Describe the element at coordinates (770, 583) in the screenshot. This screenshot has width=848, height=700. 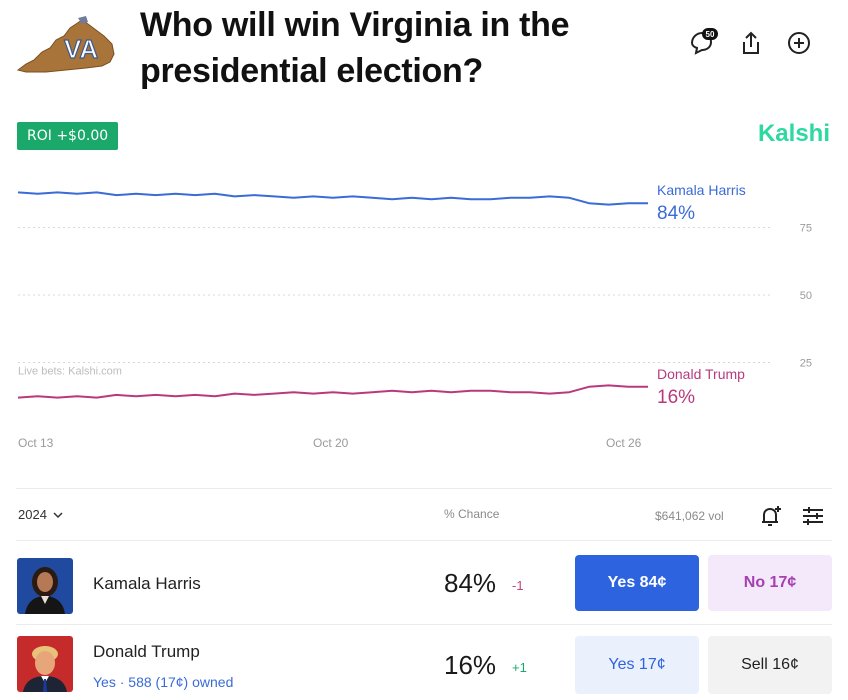
I see `buy-no-button: No 17¢` at that location.